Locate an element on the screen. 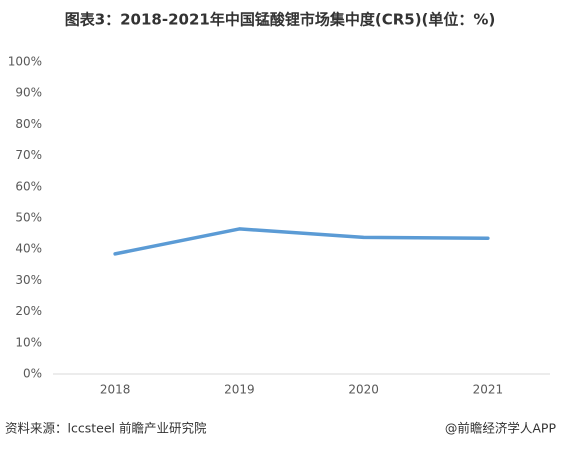  y-tick-label: 70% is located at coordinates (28, 155).